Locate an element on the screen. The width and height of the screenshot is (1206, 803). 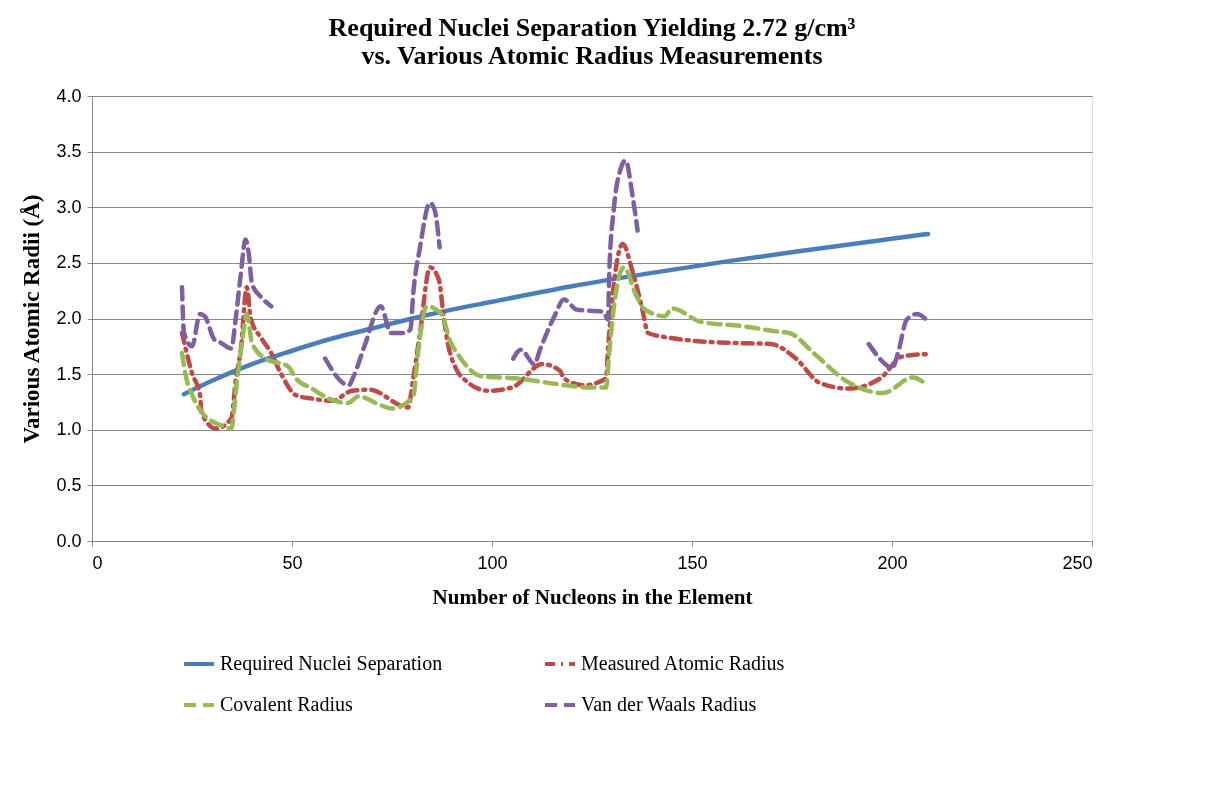
legend-label: Required Nuclei Separation is located at coordinates (331, 663).